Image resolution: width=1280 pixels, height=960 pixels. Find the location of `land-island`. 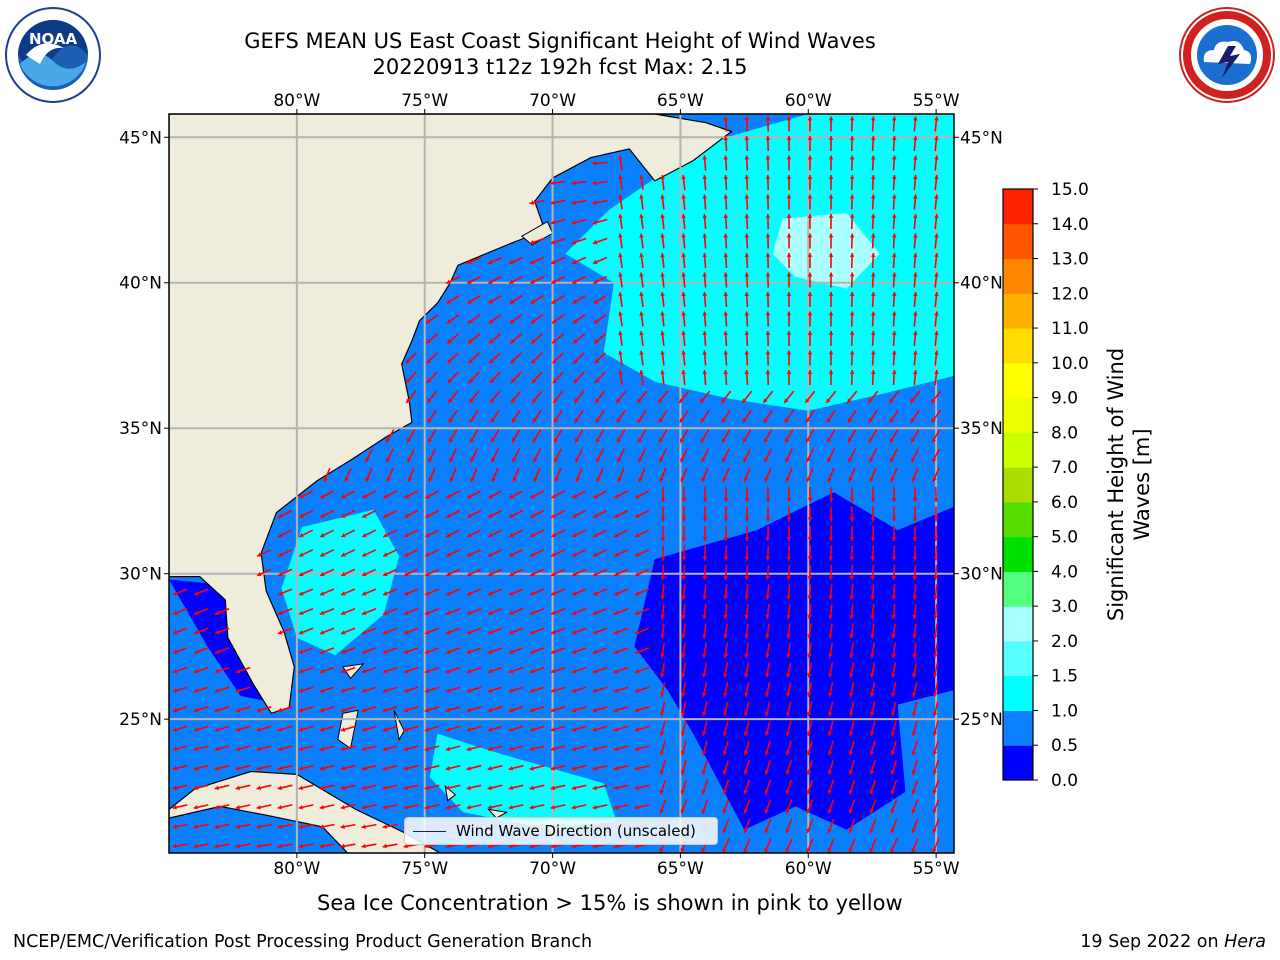

land-island is located at coordinates (497, 813).